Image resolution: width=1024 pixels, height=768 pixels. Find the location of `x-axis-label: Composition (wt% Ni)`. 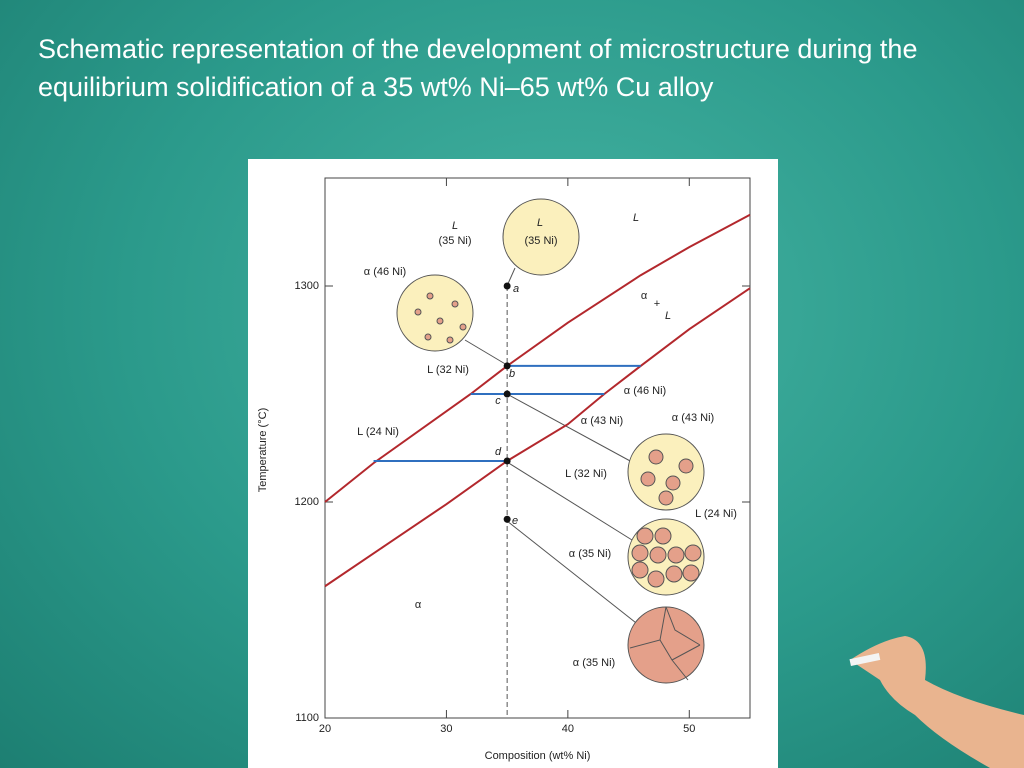

x-axis-label: Composition (wt% Ni) is located at coordinates (538, 756).